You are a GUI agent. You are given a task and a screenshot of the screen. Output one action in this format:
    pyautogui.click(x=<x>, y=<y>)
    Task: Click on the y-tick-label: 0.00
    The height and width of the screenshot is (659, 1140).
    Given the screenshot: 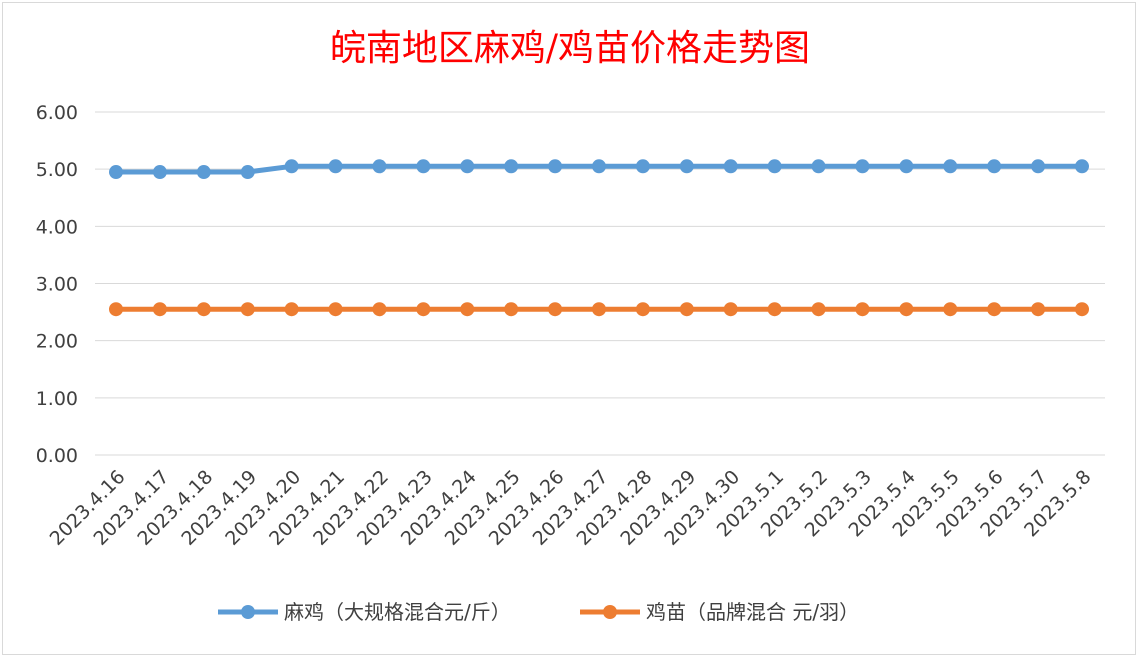 What is the action you would take?
    pyautogui.click(x=57, y=456)
    